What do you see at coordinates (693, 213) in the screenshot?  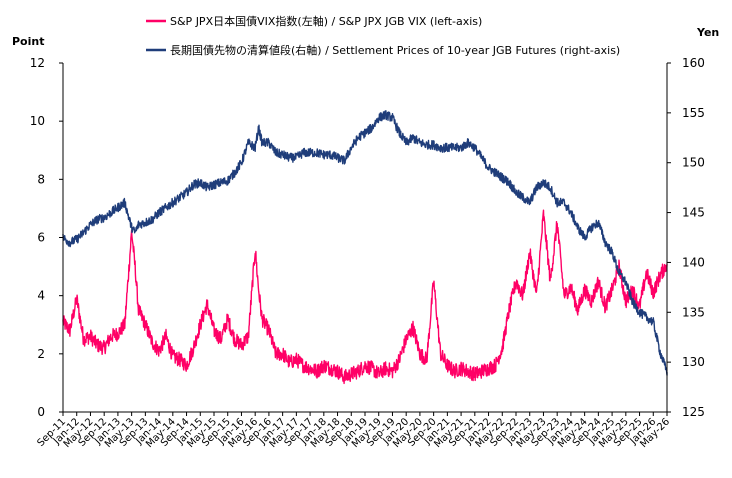 I see `right-axis-tick-label: 145` at bounding box center [693, 213].